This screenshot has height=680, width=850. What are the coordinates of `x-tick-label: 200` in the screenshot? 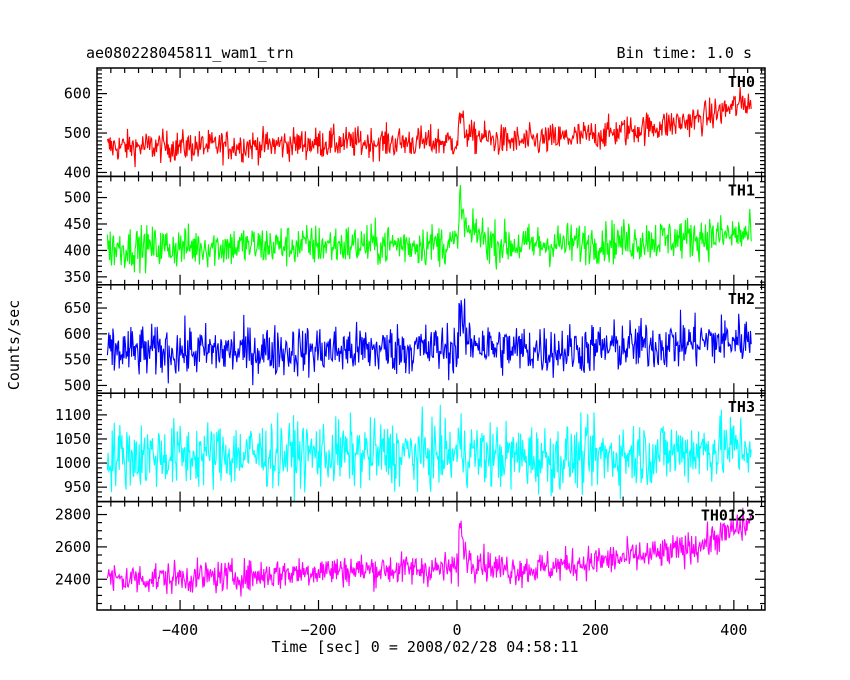 It's located at (595, 630).